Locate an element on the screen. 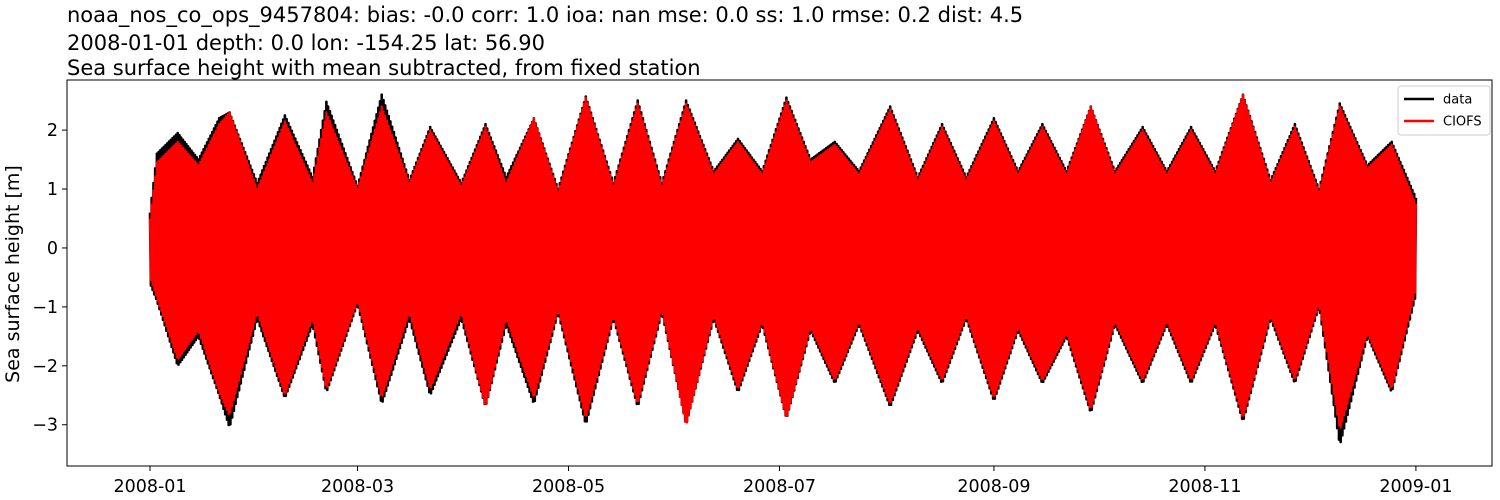 The width and height of the screenshot is (1500, 500). y-tick-label: −3 is located at coordinates (45, 426).